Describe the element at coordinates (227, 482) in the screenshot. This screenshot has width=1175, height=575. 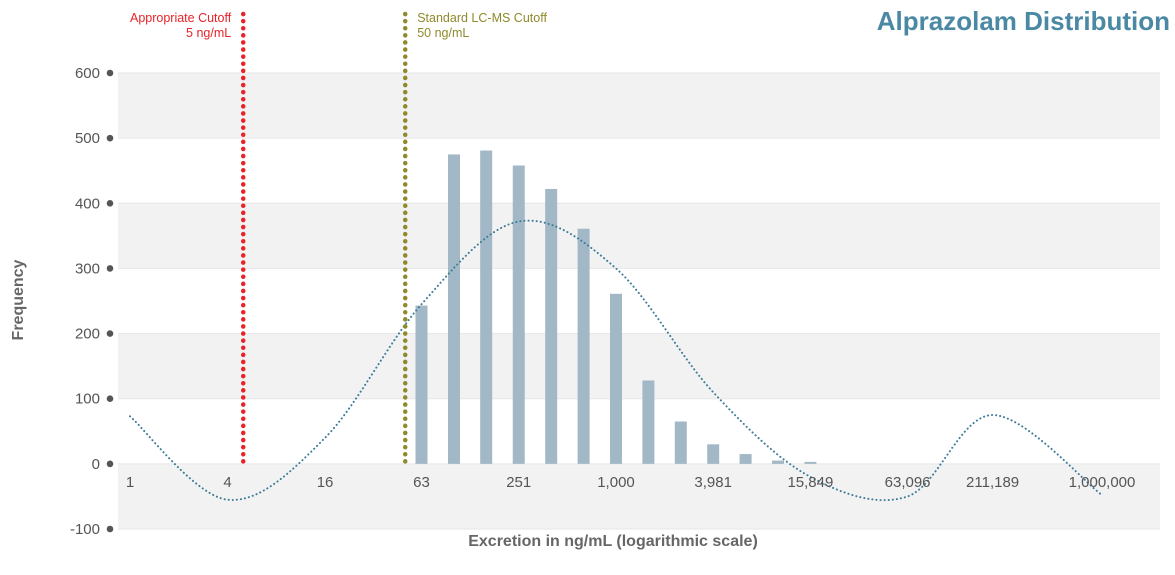
I see `x-tick-label: 4` at that location.